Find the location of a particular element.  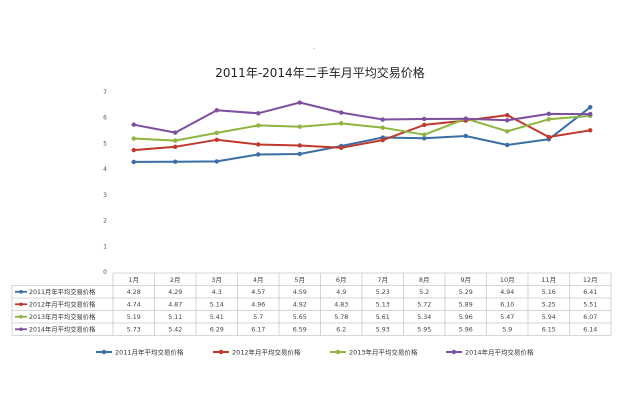

table-cell-value: 4.94 is located at coordinates (507, 292).